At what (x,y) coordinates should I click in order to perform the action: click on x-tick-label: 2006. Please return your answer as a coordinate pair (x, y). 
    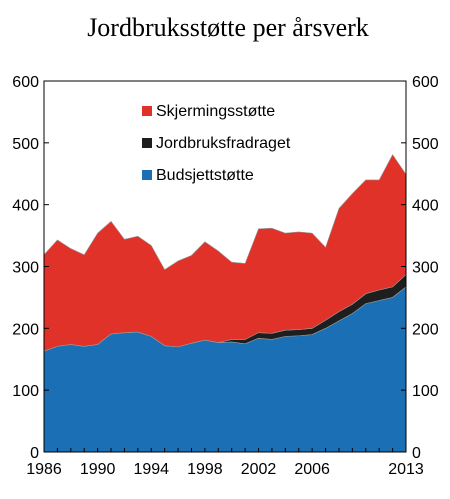
    Looking at the image, I should click on (312, 469).